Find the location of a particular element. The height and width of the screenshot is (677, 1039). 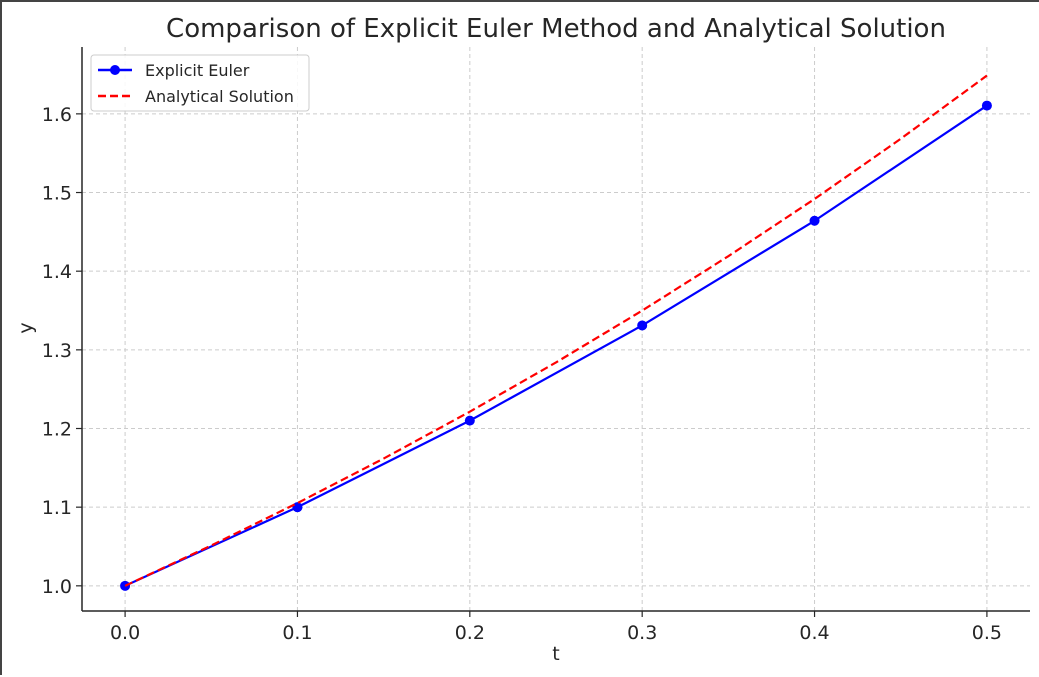

y-tick-label: 1.2 is located at coordinates (57, 430).